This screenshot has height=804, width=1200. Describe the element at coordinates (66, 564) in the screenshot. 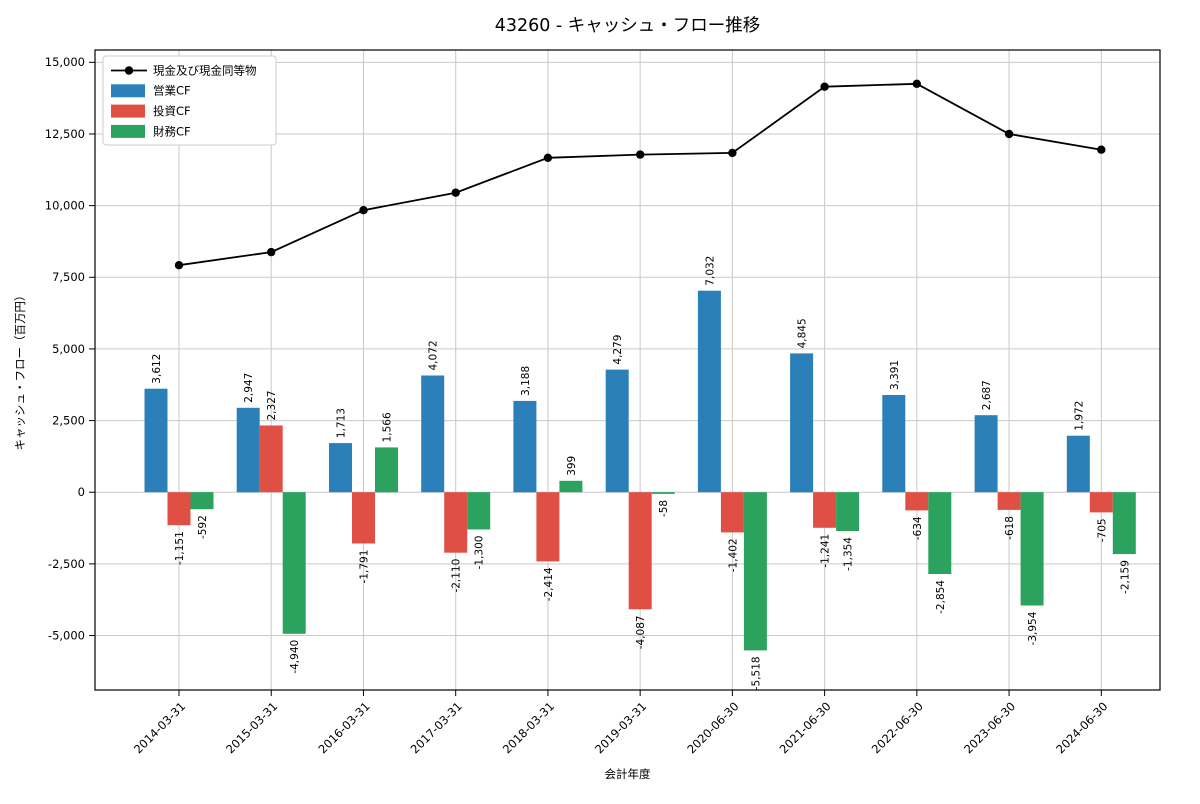

I see `y-tick-label: -2,500` at that location.